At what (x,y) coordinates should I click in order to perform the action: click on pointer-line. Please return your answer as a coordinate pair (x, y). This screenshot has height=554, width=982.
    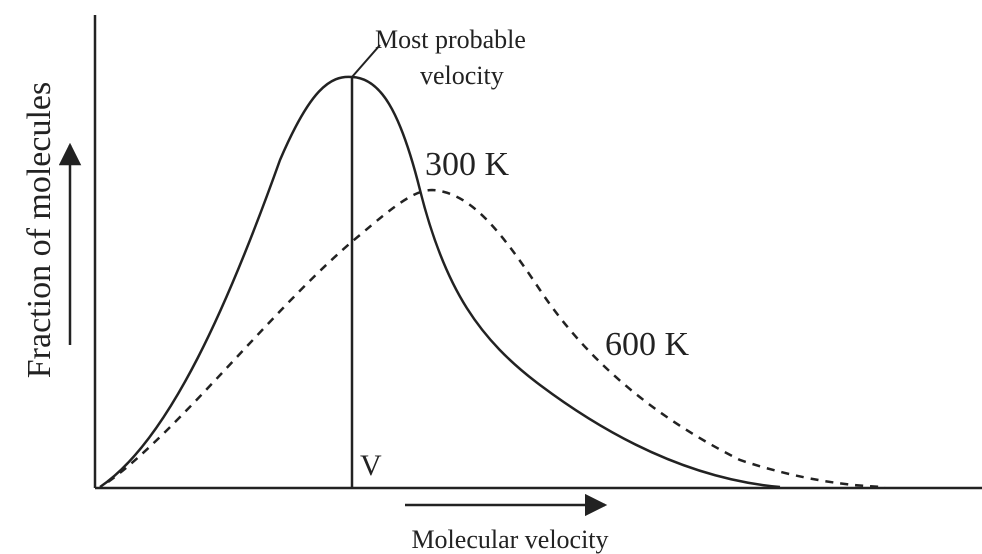
    Looking at the image, I should click on (366, 61).